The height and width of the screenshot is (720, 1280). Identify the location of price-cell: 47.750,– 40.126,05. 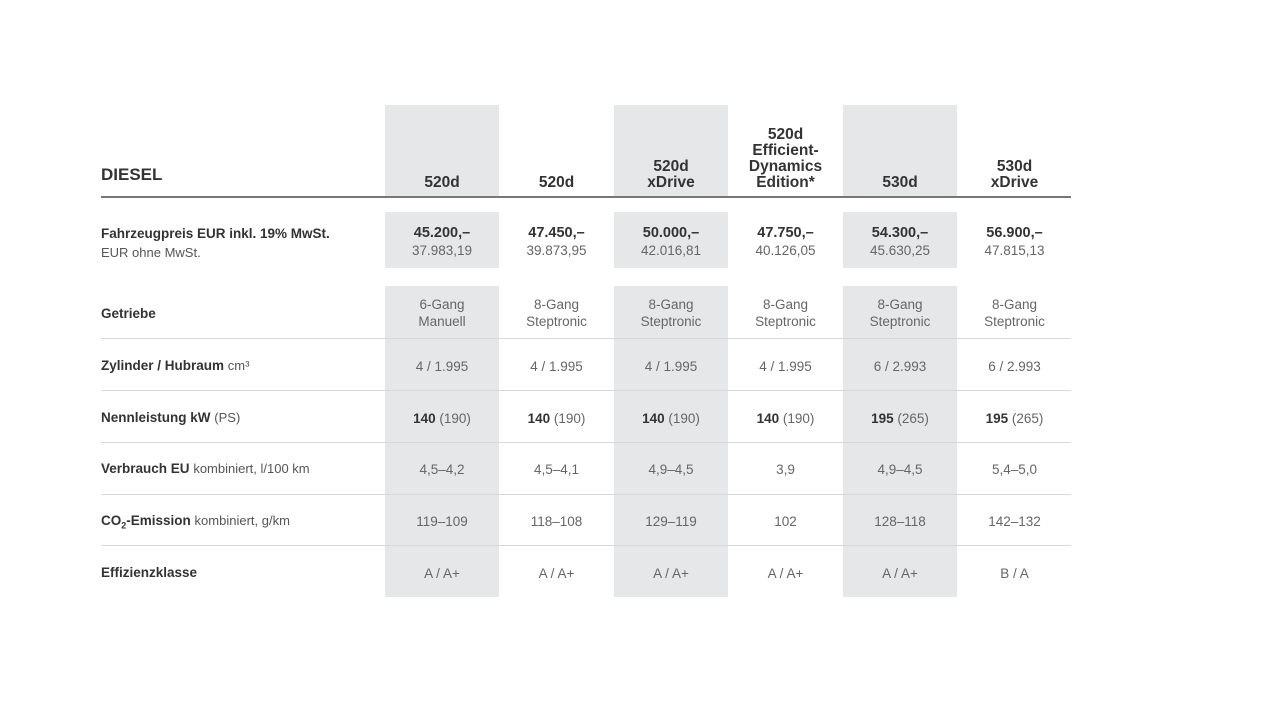
(786, 242).